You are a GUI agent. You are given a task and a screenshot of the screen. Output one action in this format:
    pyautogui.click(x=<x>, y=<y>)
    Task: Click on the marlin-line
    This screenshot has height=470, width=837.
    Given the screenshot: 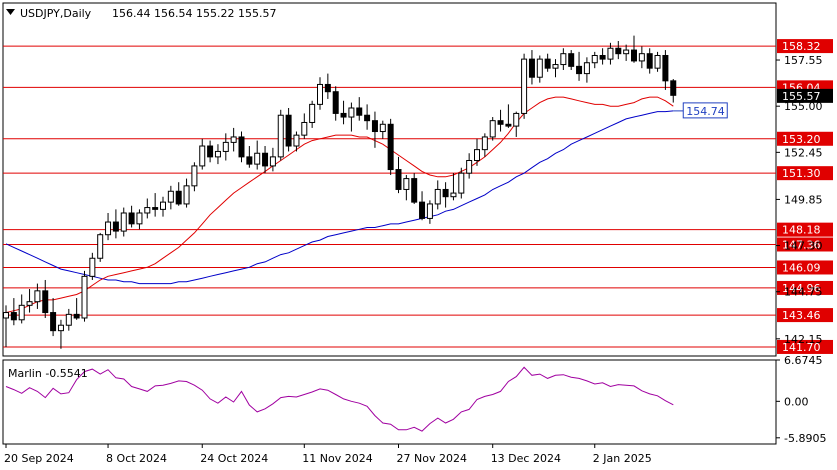 What is the action you would take?
    pyautogui.click(x=339, y=399)
    